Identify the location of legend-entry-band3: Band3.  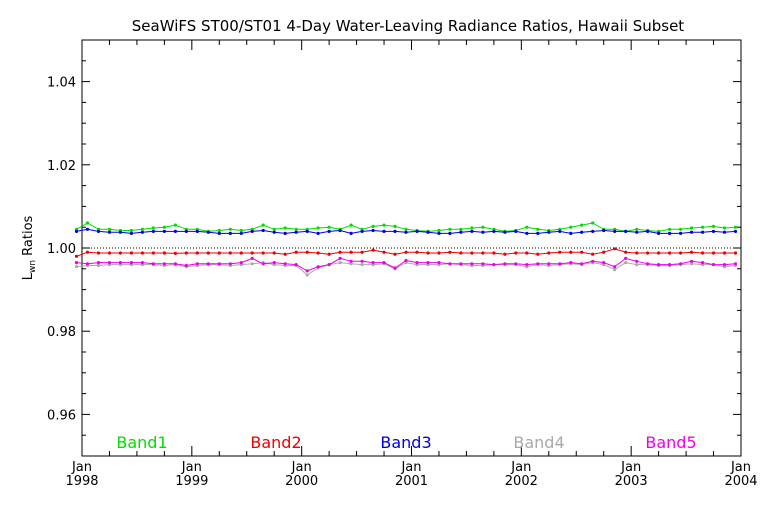
(405, 442).